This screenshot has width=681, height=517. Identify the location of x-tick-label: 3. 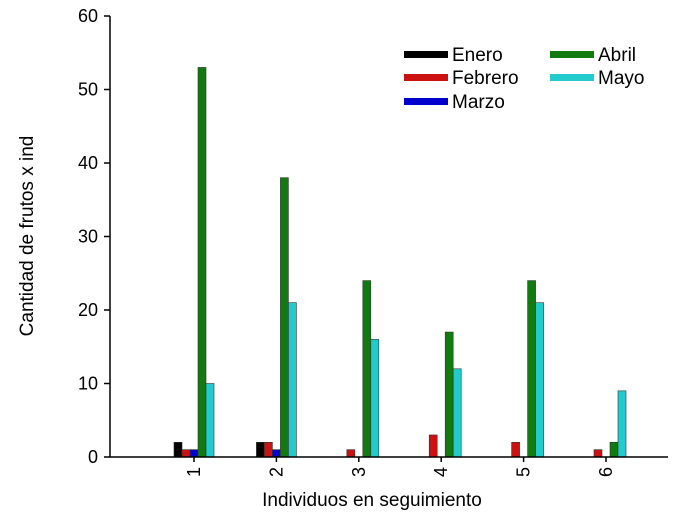
(359, 472).